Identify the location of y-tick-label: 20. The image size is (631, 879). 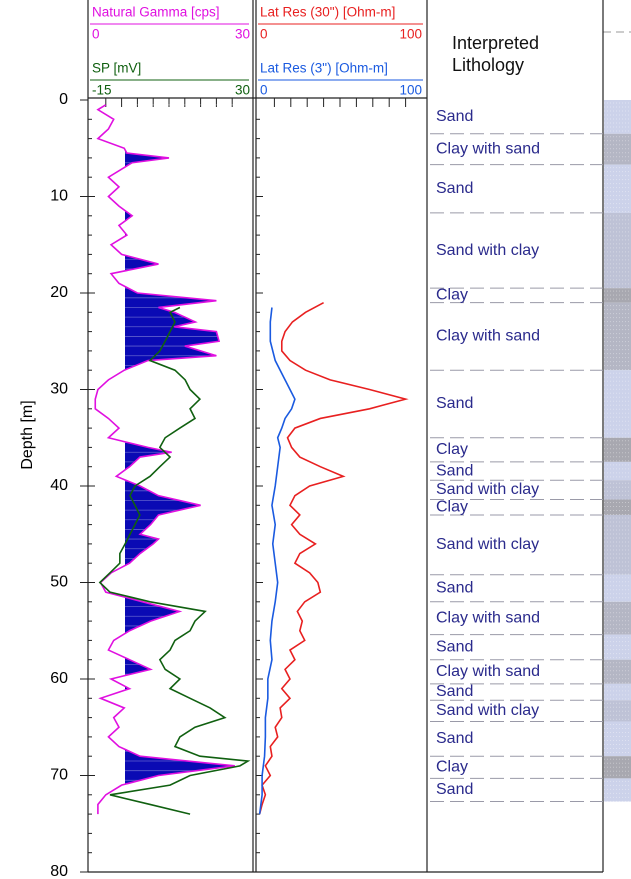
(59, 292).